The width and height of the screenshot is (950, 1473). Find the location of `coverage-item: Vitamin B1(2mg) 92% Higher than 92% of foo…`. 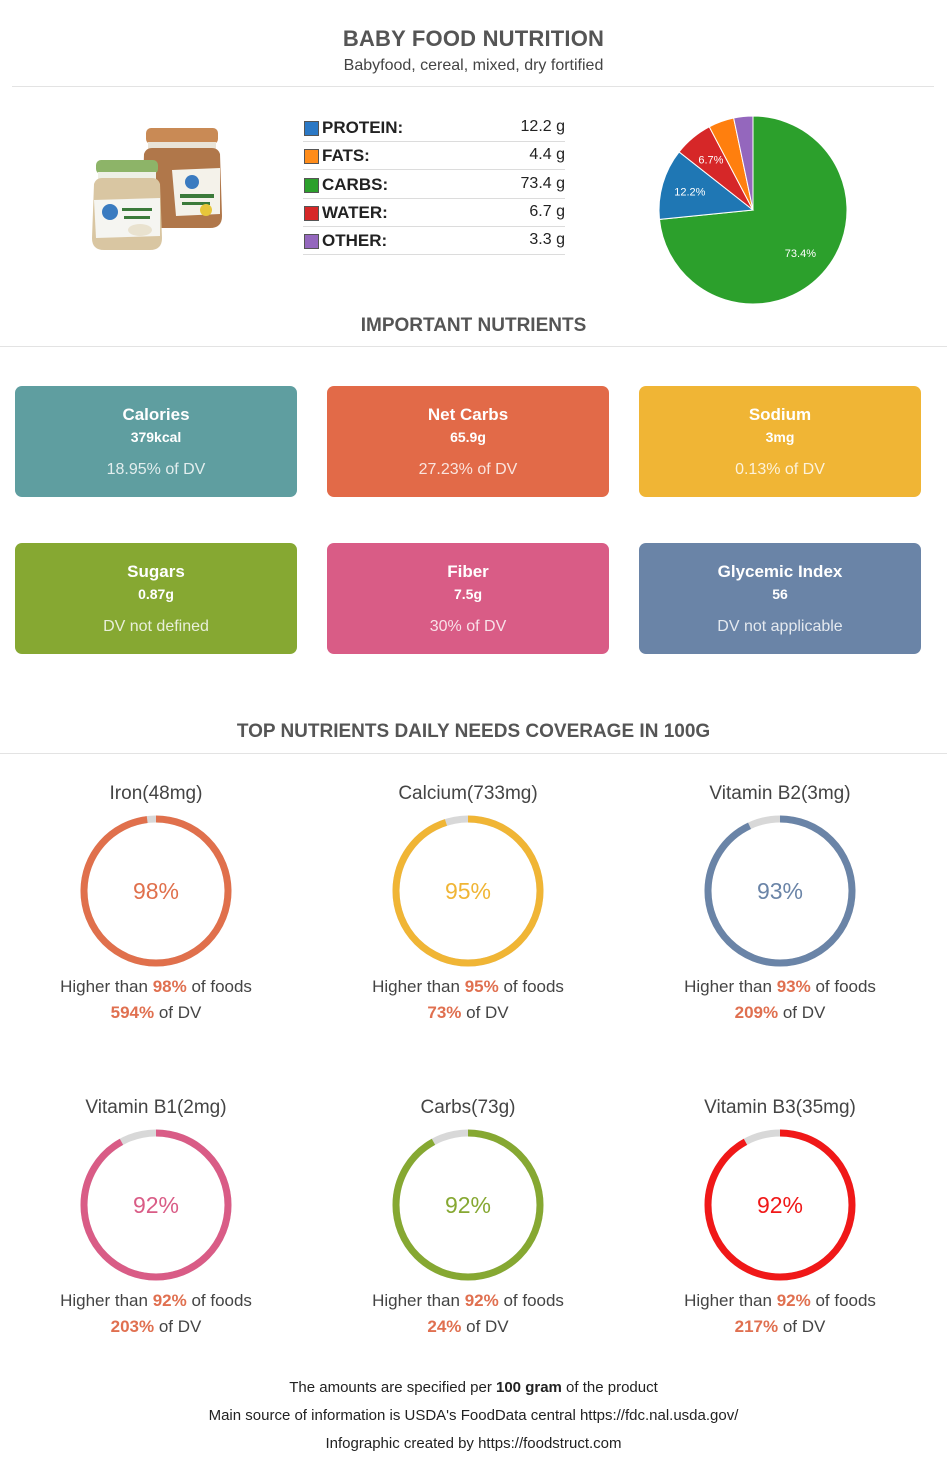

coverage-item: Vitamin B1(2mg) 92% Higher than 92% of foo… is located at coordinates (156, 1217).